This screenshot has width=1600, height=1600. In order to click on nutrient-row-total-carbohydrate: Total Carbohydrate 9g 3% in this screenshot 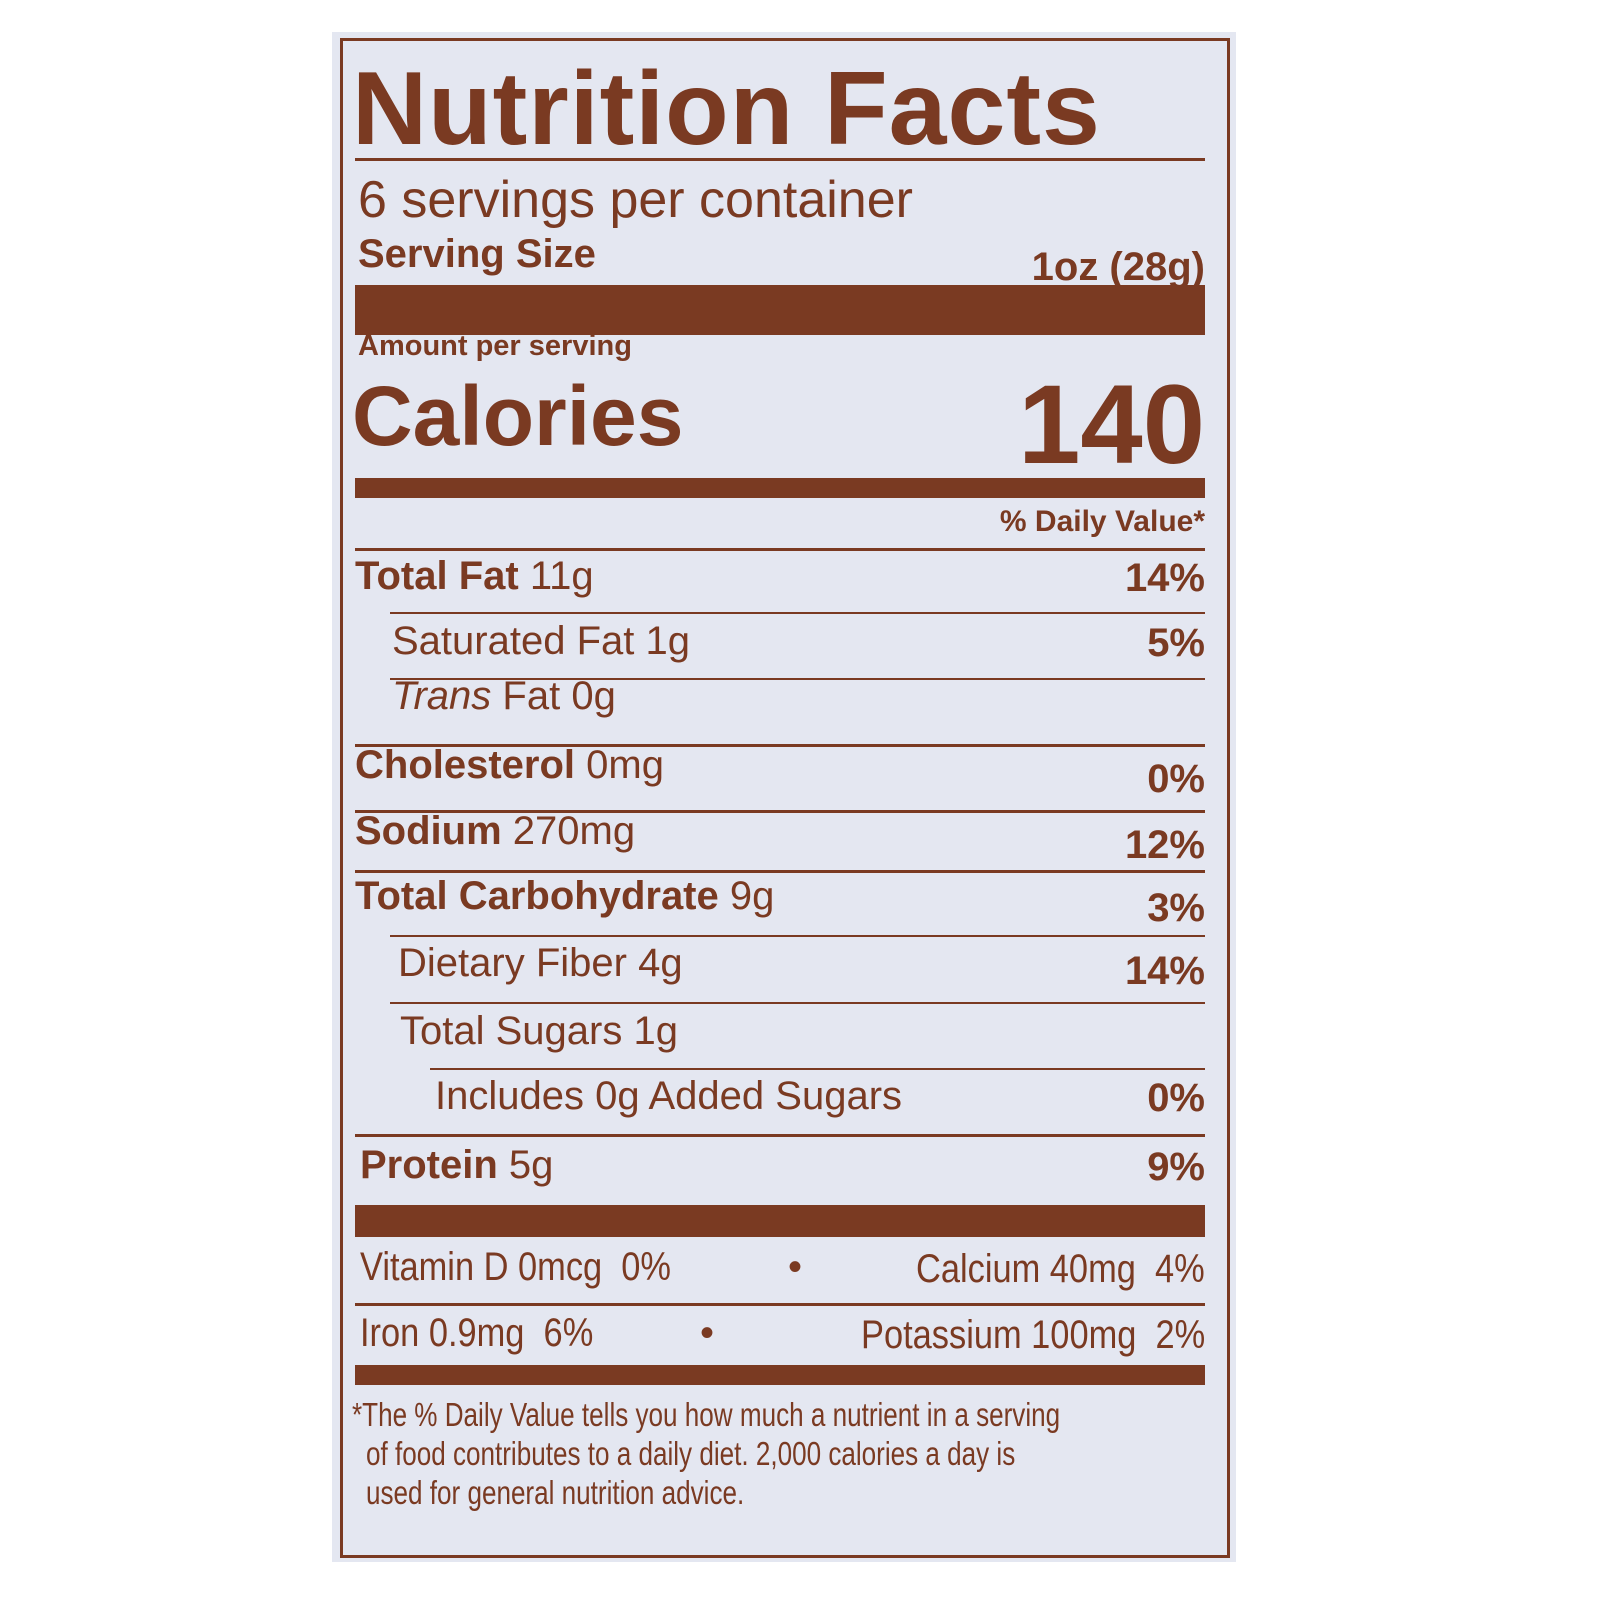, I will do `click(780, 902)`.